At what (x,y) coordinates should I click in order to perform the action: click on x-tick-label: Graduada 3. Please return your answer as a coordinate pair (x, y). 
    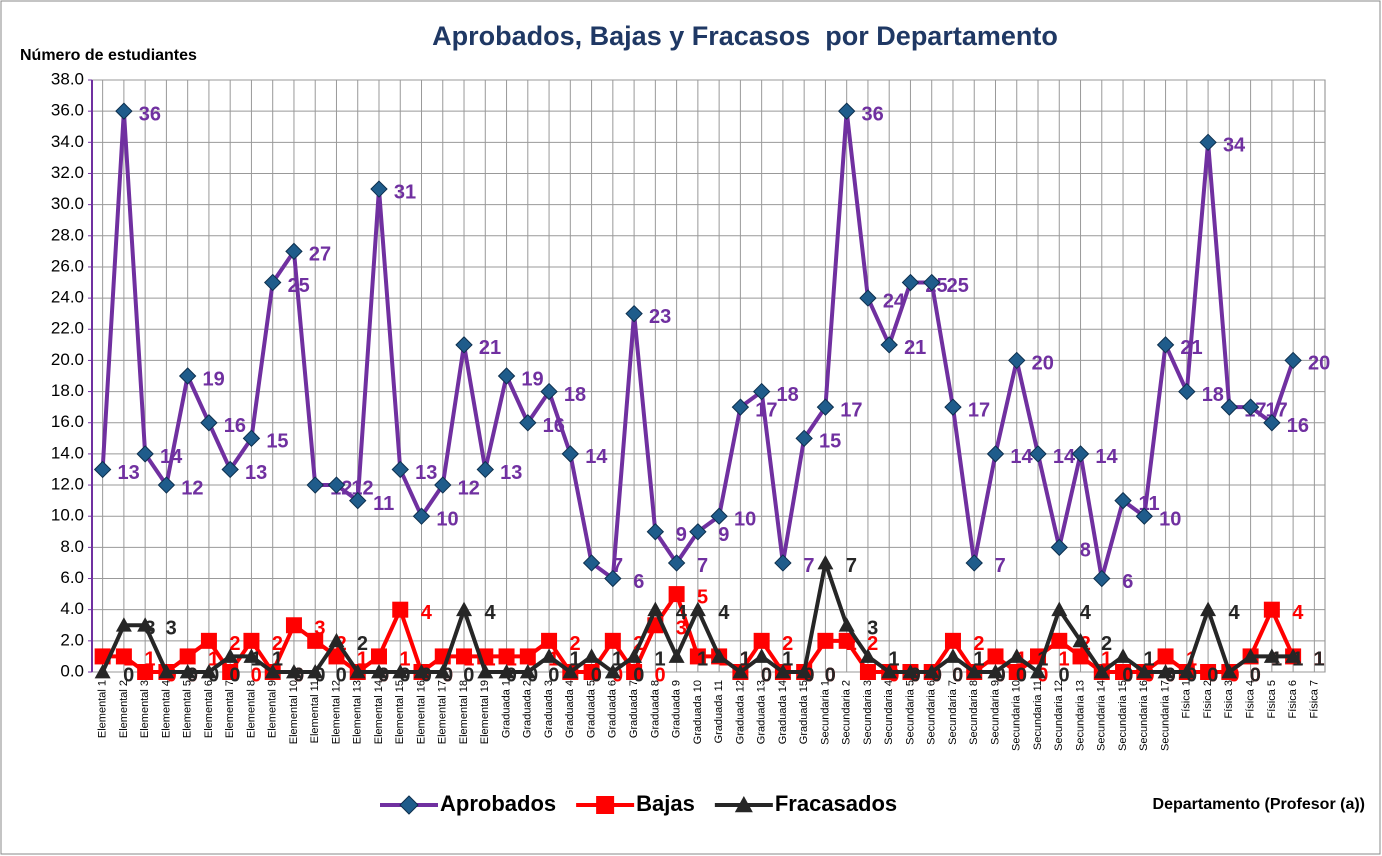
    Looking at the image, I should click on (549, 709).